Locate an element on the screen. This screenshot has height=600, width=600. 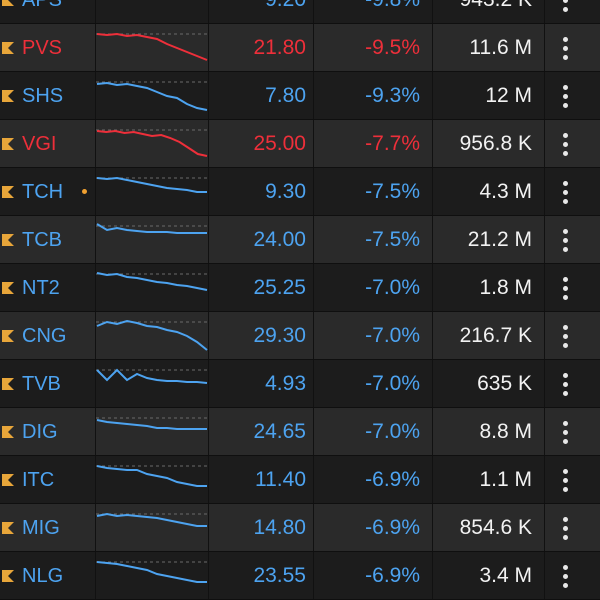
stock-symbol: TVB is located at coordinates (41, 384).